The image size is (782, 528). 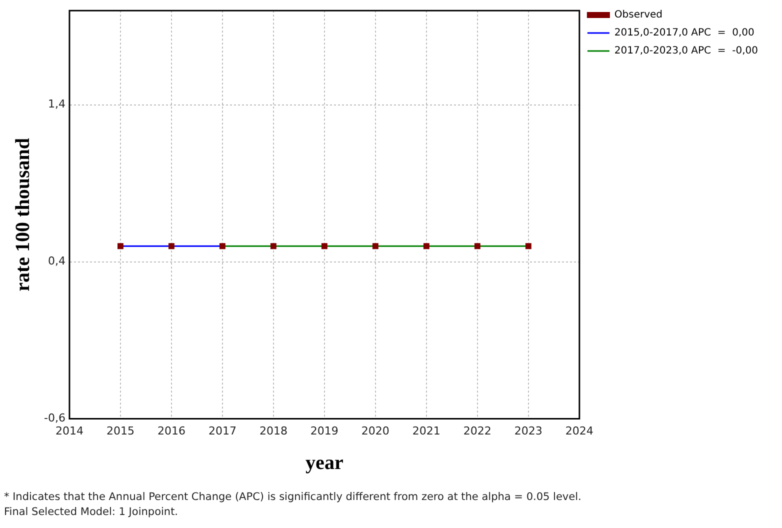 I want to click on x-tick-label: 2019, so click(x=324, y=431).